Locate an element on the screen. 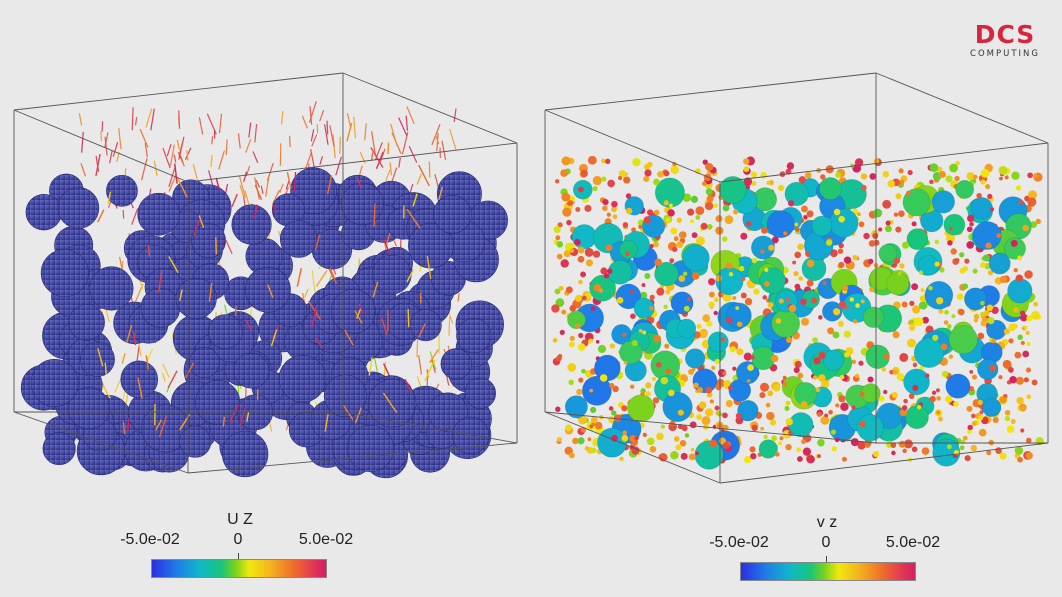  right-domain-box-edge is located at coordinates (710, 427).